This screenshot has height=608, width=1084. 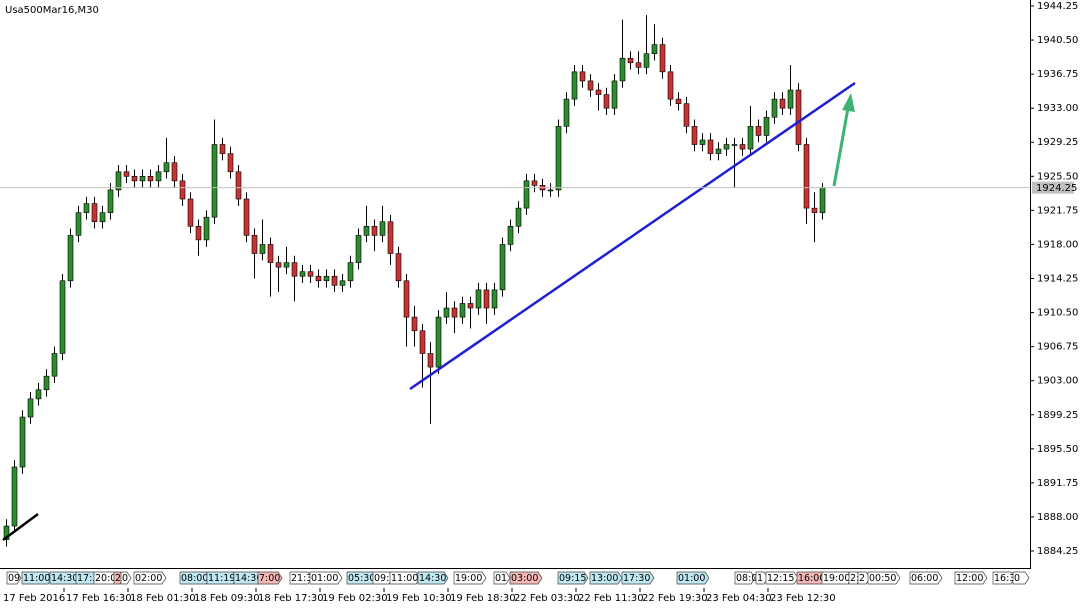 I want to click on x-tick-label: 22 Feb 19:30, so click(x=675, y=598).